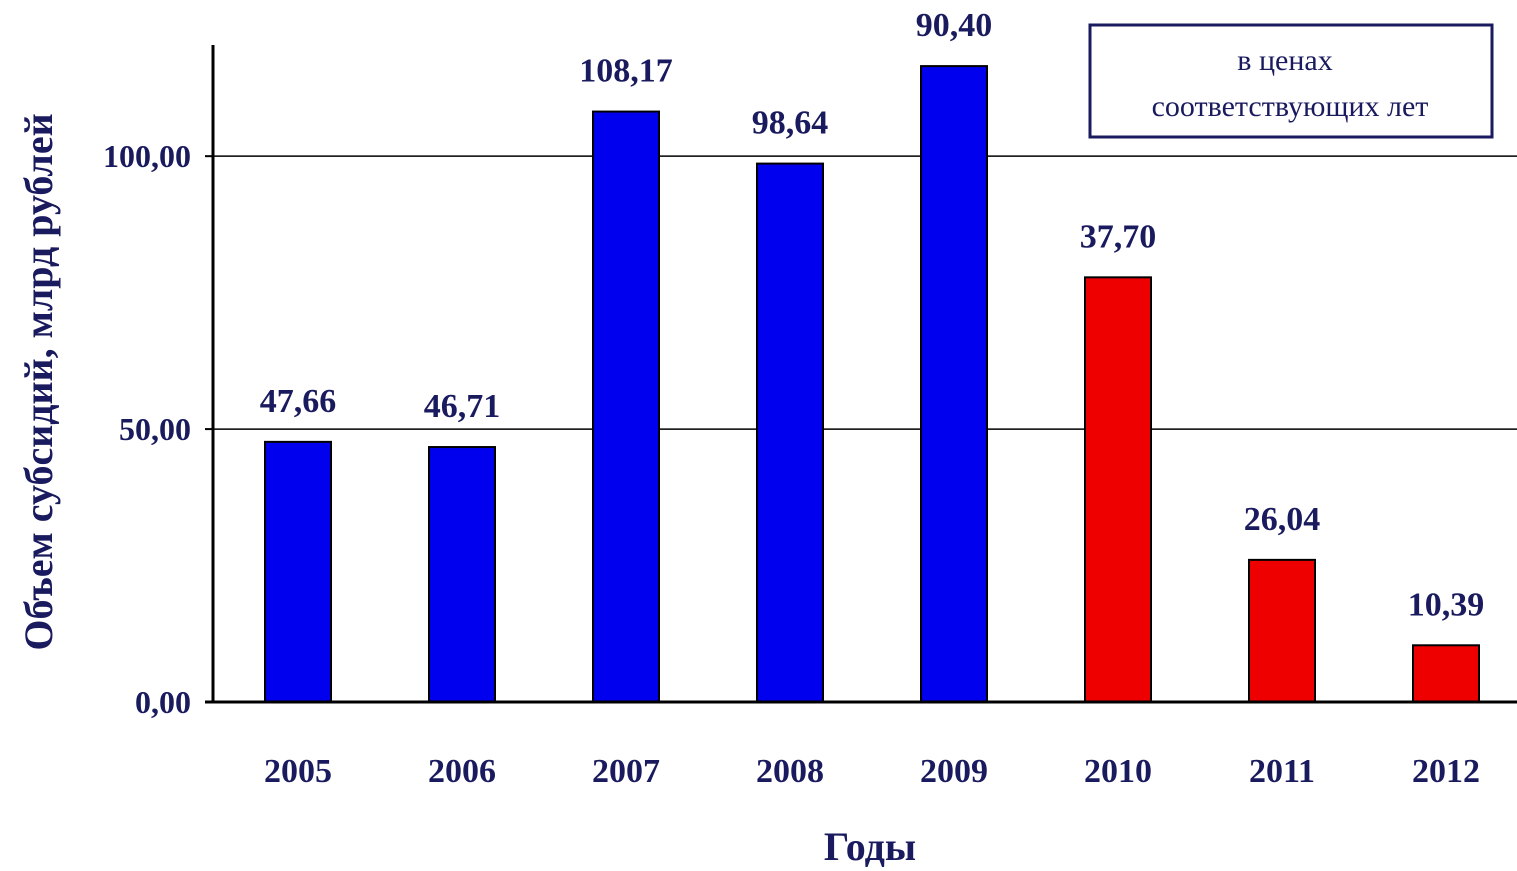 The image size is (1517, 871). I want to click on annotation-line-2: соответствующих лет, so click(1290, 106).